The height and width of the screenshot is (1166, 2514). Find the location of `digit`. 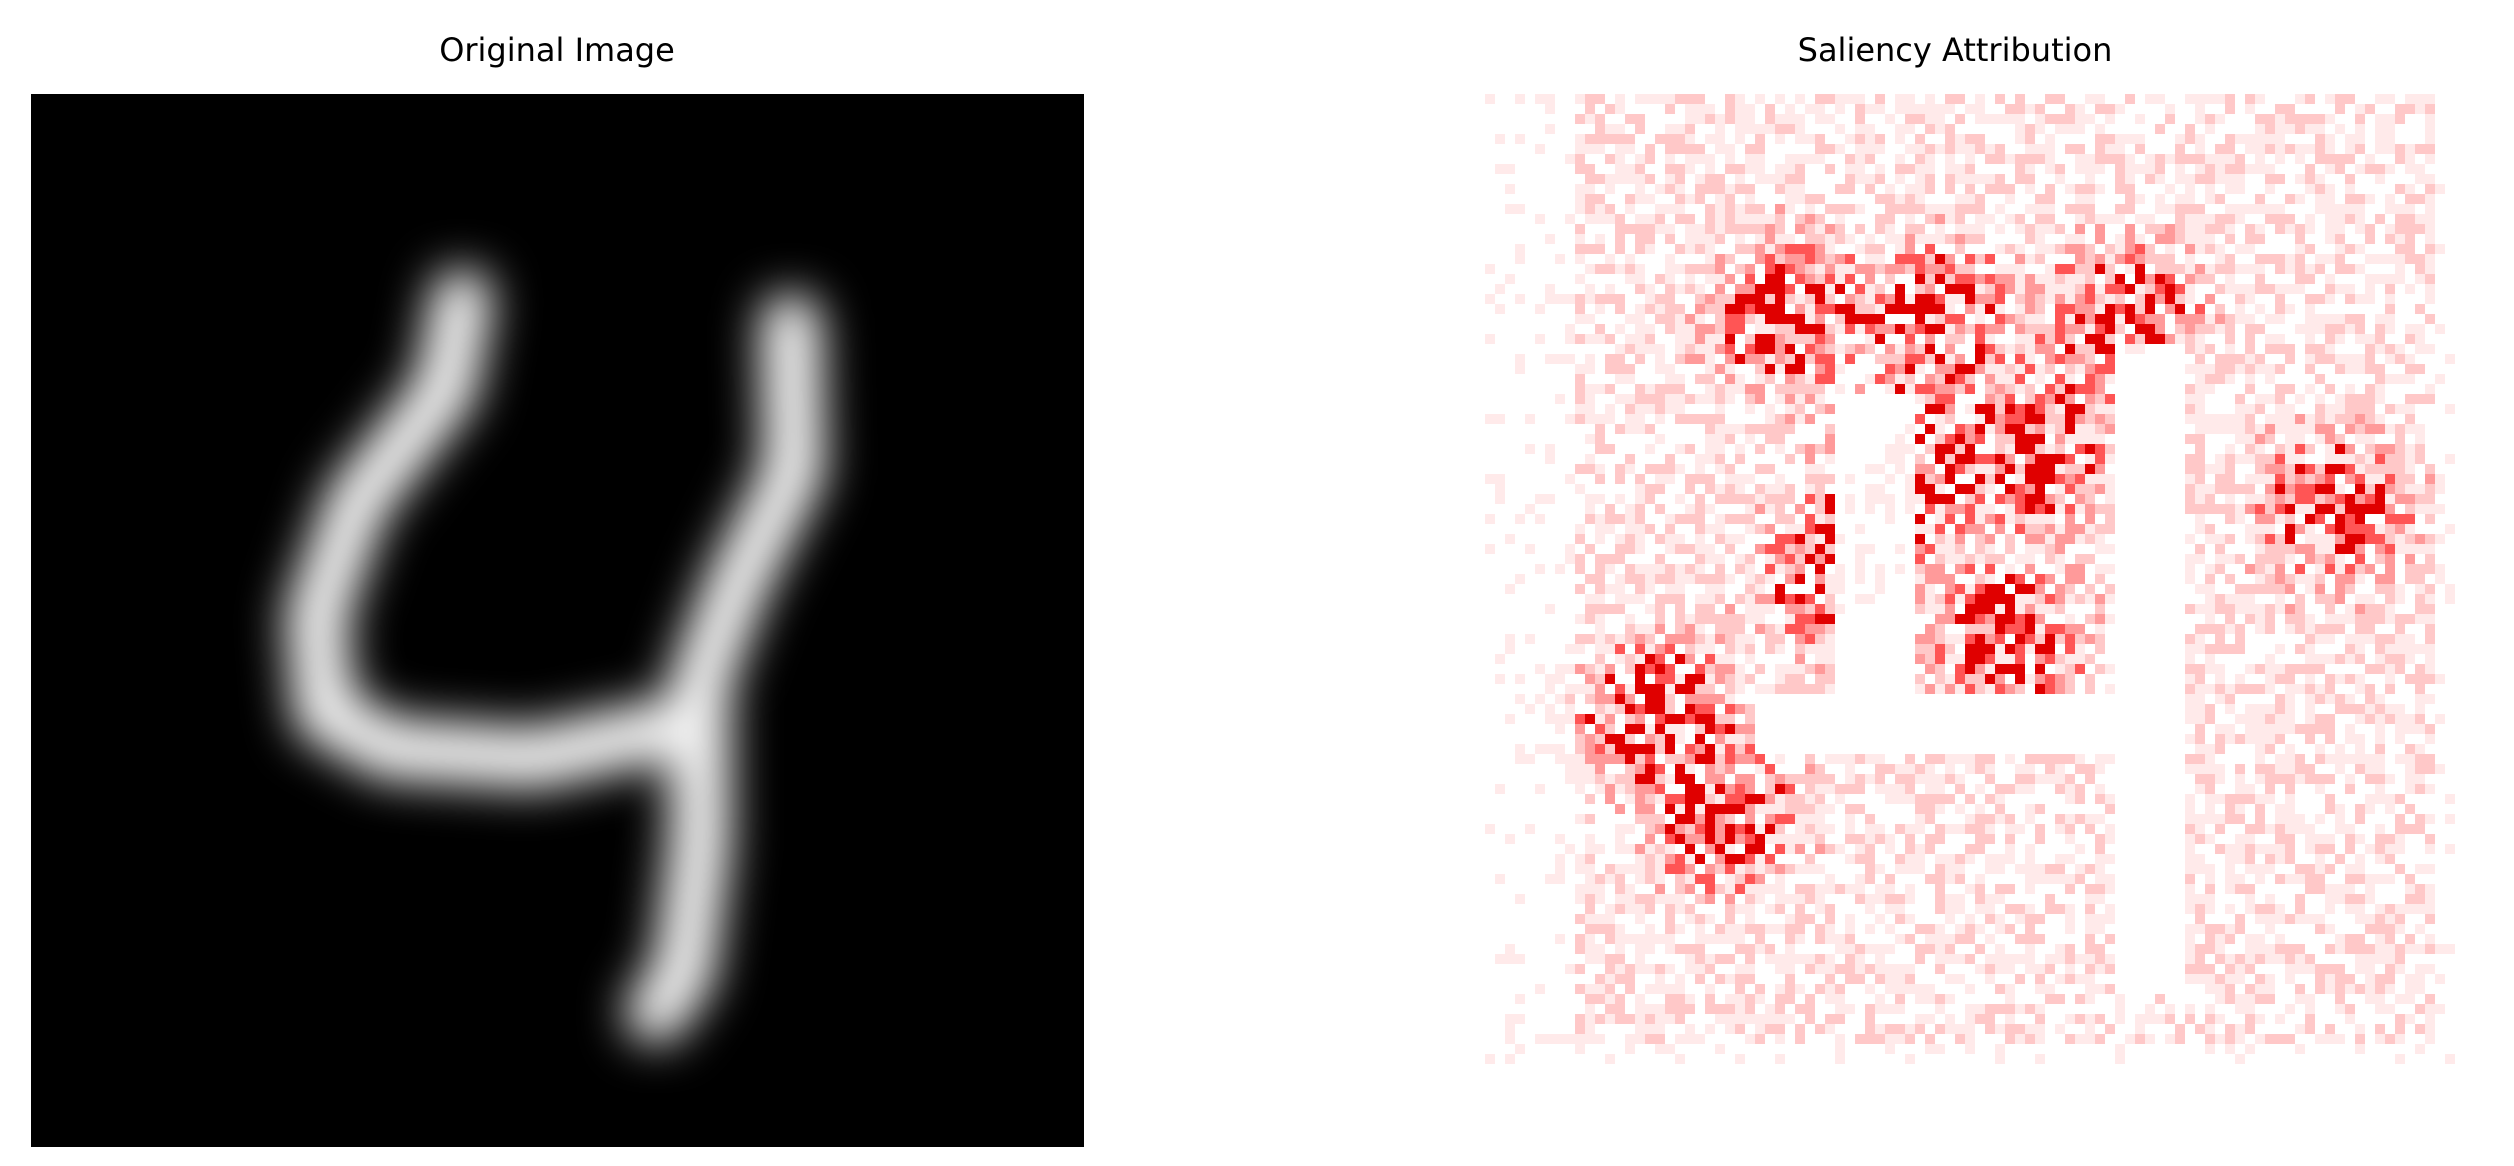

digit is located at coordinates (555, 656).